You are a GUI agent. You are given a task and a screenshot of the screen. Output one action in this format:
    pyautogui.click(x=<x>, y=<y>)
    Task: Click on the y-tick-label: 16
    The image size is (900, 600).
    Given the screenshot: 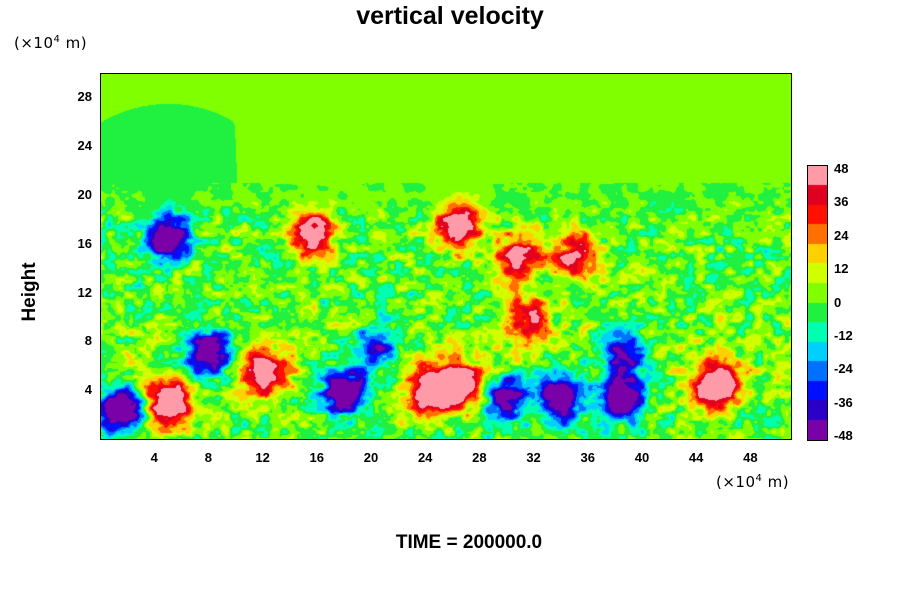 What is the action you would take?
    pyautogui.click(x=84, y=243)
    